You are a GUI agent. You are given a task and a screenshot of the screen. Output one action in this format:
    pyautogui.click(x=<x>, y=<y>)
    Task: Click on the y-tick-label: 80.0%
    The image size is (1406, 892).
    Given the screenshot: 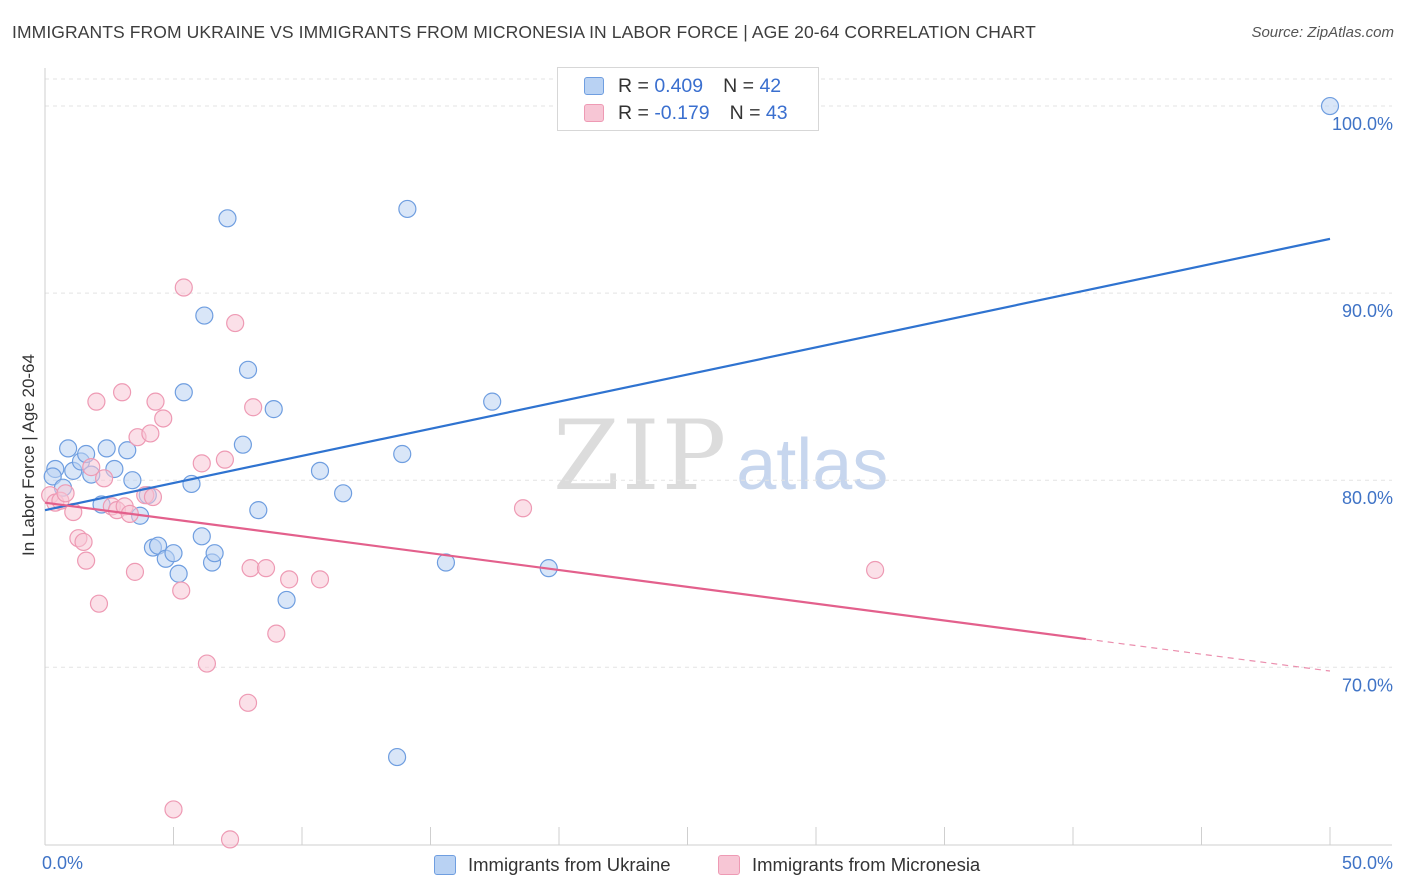 What is the action you would take?
    pyautogui.click(x=1367, y=498)
    